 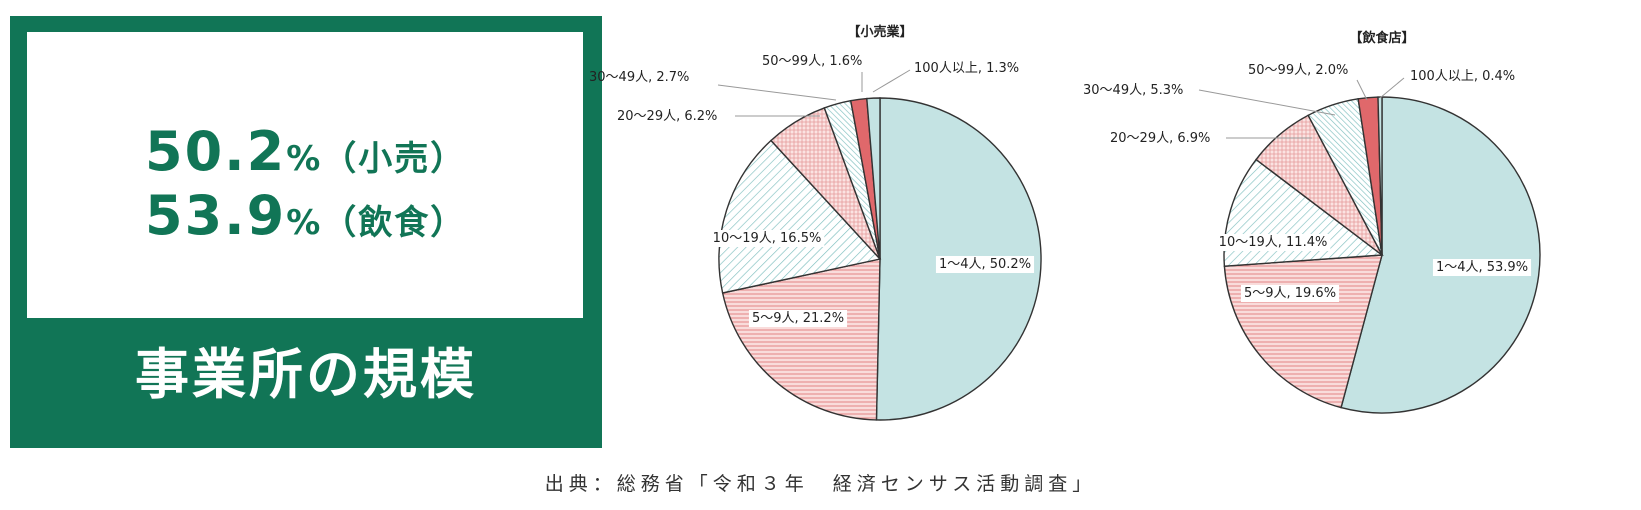 I want to click on food-percent: 53.9, so click(x=216, y=215).